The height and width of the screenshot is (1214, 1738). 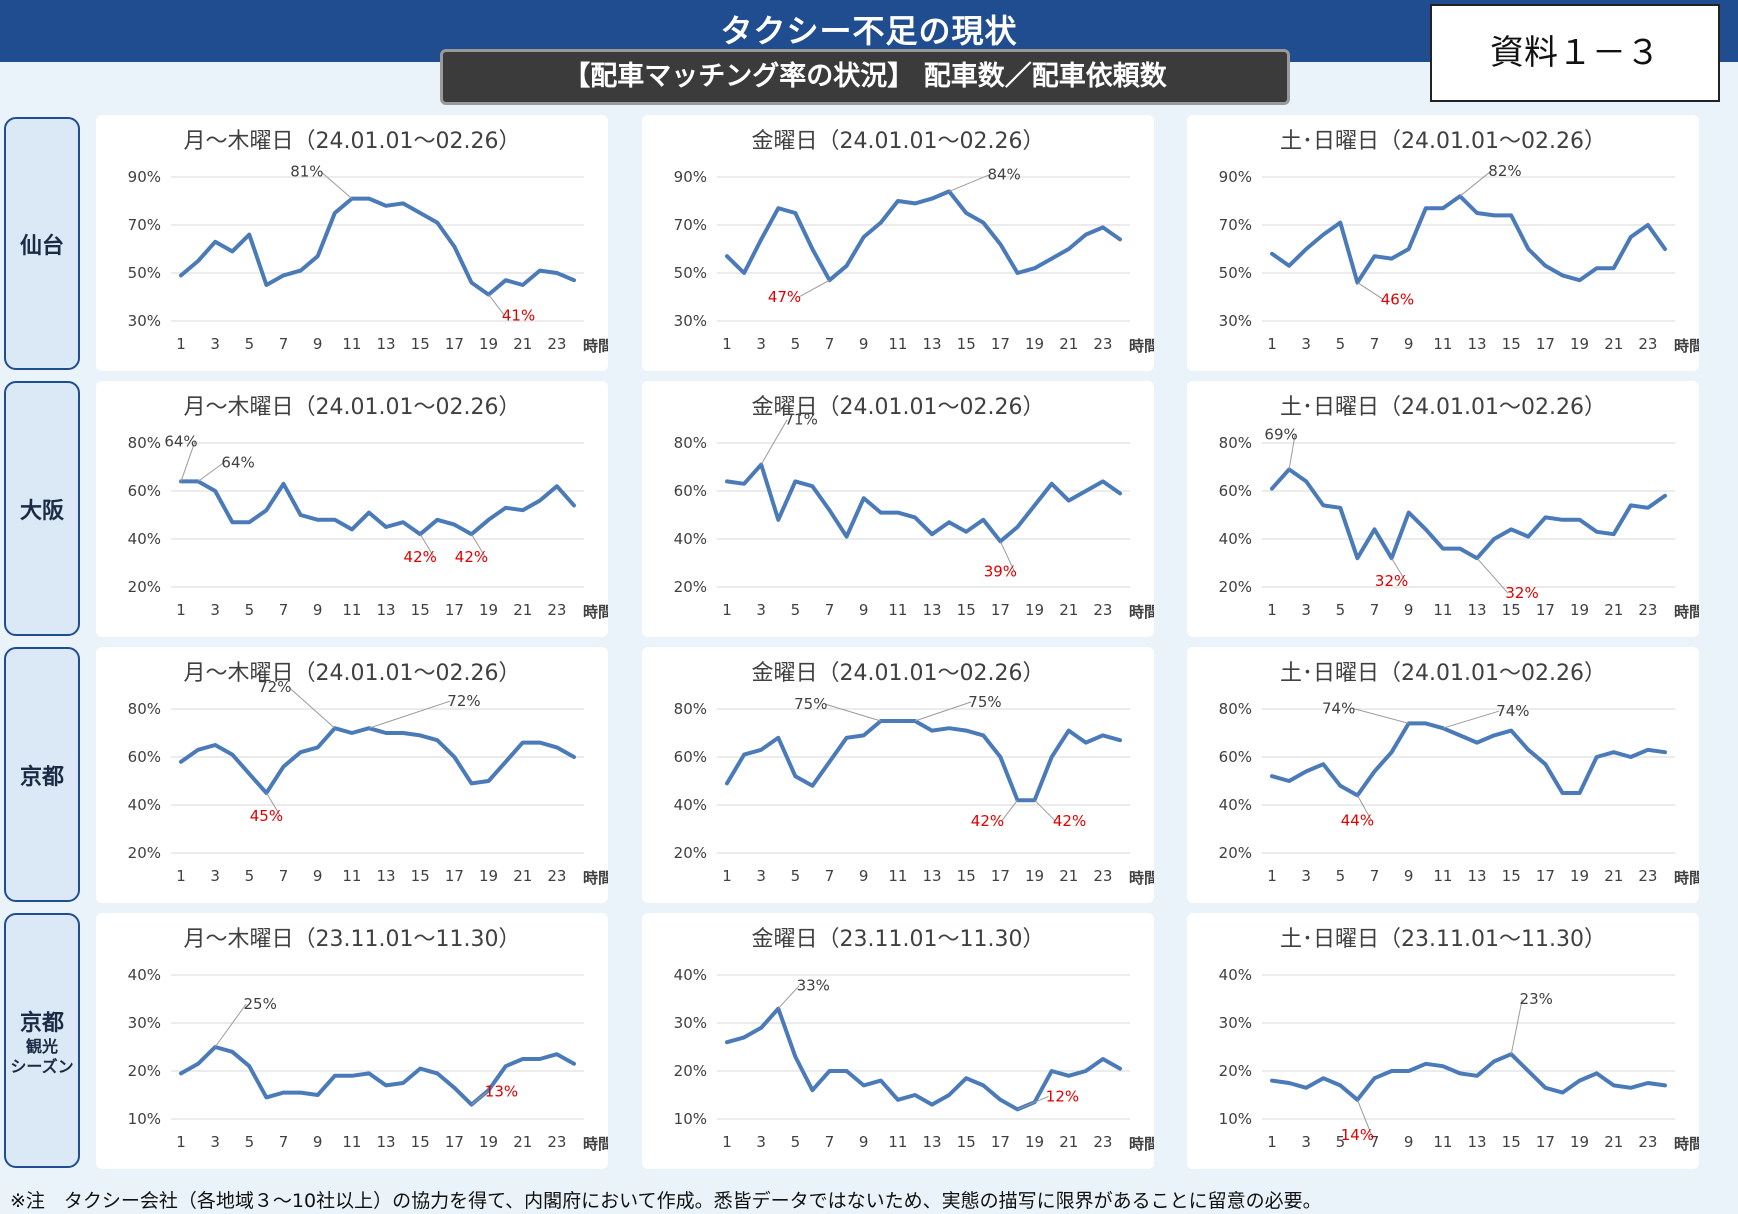 I want to click on y-tick-label: 30%, so click(x=144, y=1023).